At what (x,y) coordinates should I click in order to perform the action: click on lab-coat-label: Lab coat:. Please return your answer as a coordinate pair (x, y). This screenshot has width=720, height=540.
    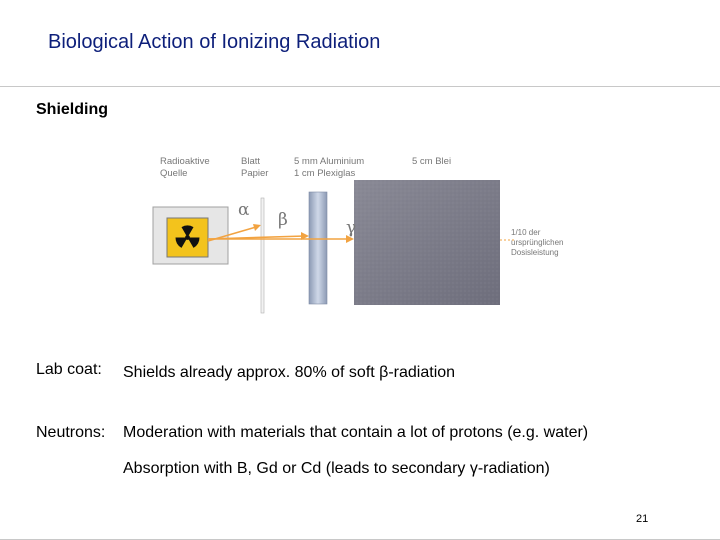
    Looking at the image, I should click on (69, 369).